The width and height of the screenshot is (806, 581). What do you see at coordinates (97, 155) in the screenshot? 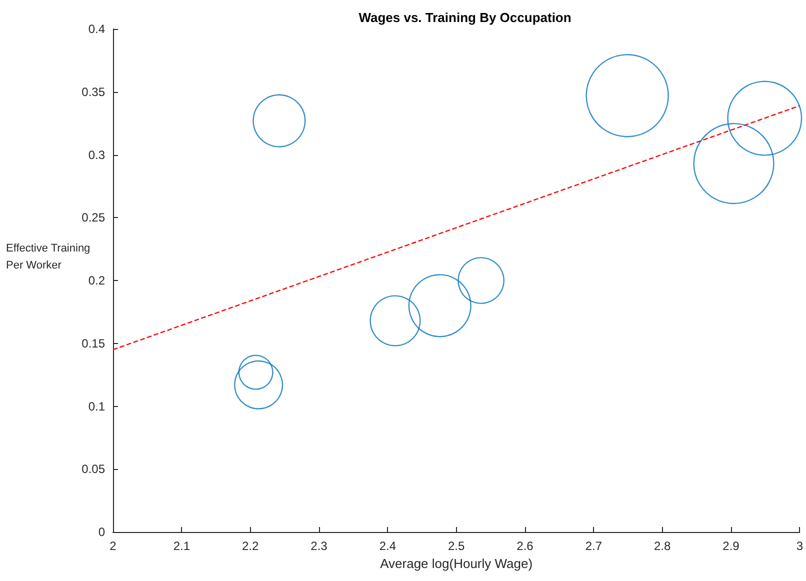
I see `y-tick-label: 0.3` at bounding box center [97, 155].